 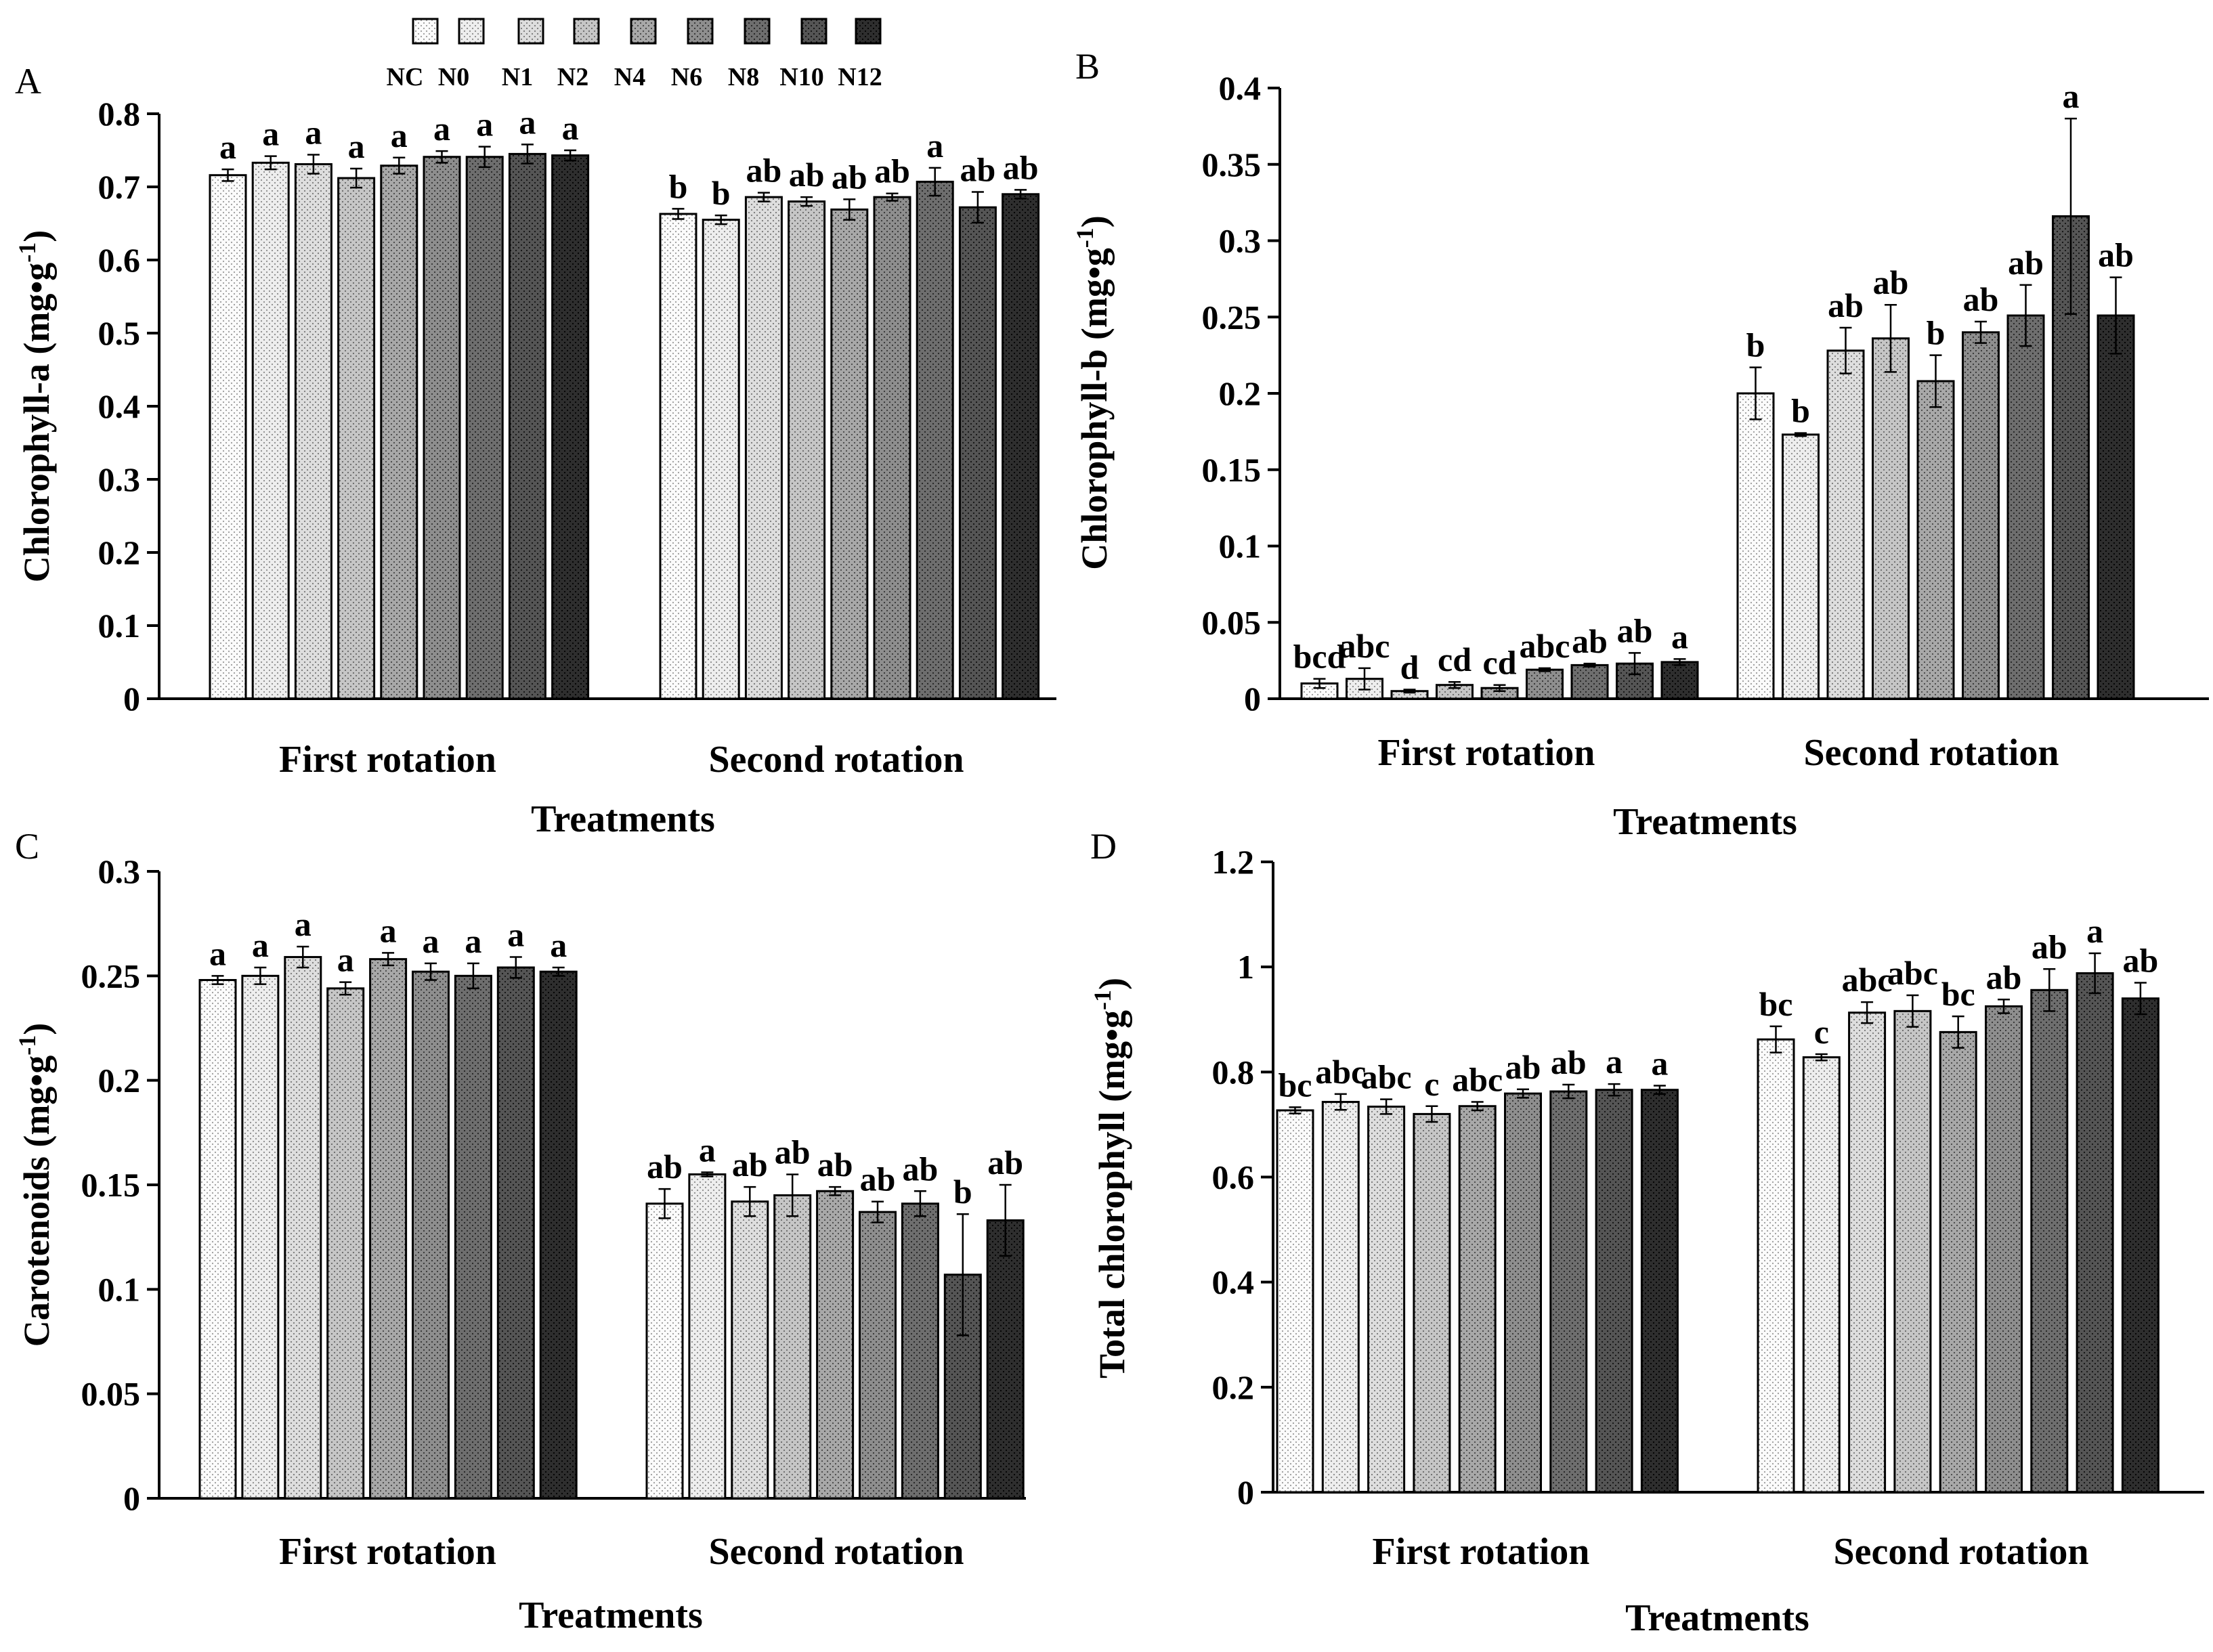 I want to click on legend-label-n10: N10, so click(x=801, y=77).